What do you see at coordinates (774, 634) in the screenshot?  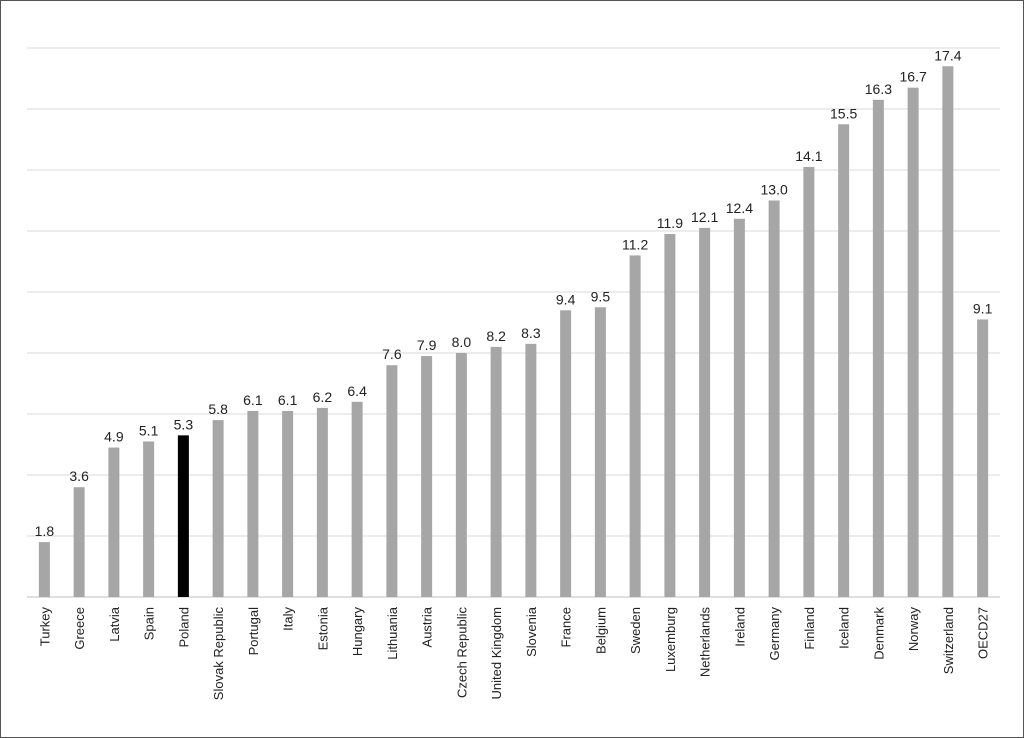 I see `category-label: Germany` at bounding box center [774, 634].